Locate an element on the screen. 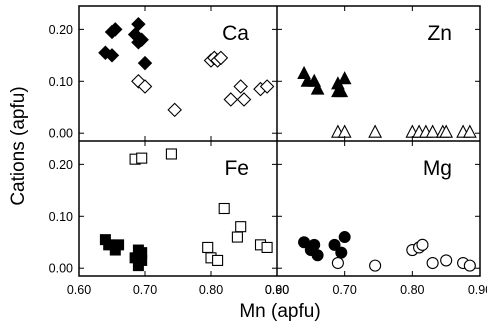 The width and height of the screenshot is (487, 324). panel-label-mg: Mg is located at coordinates (437, 168).